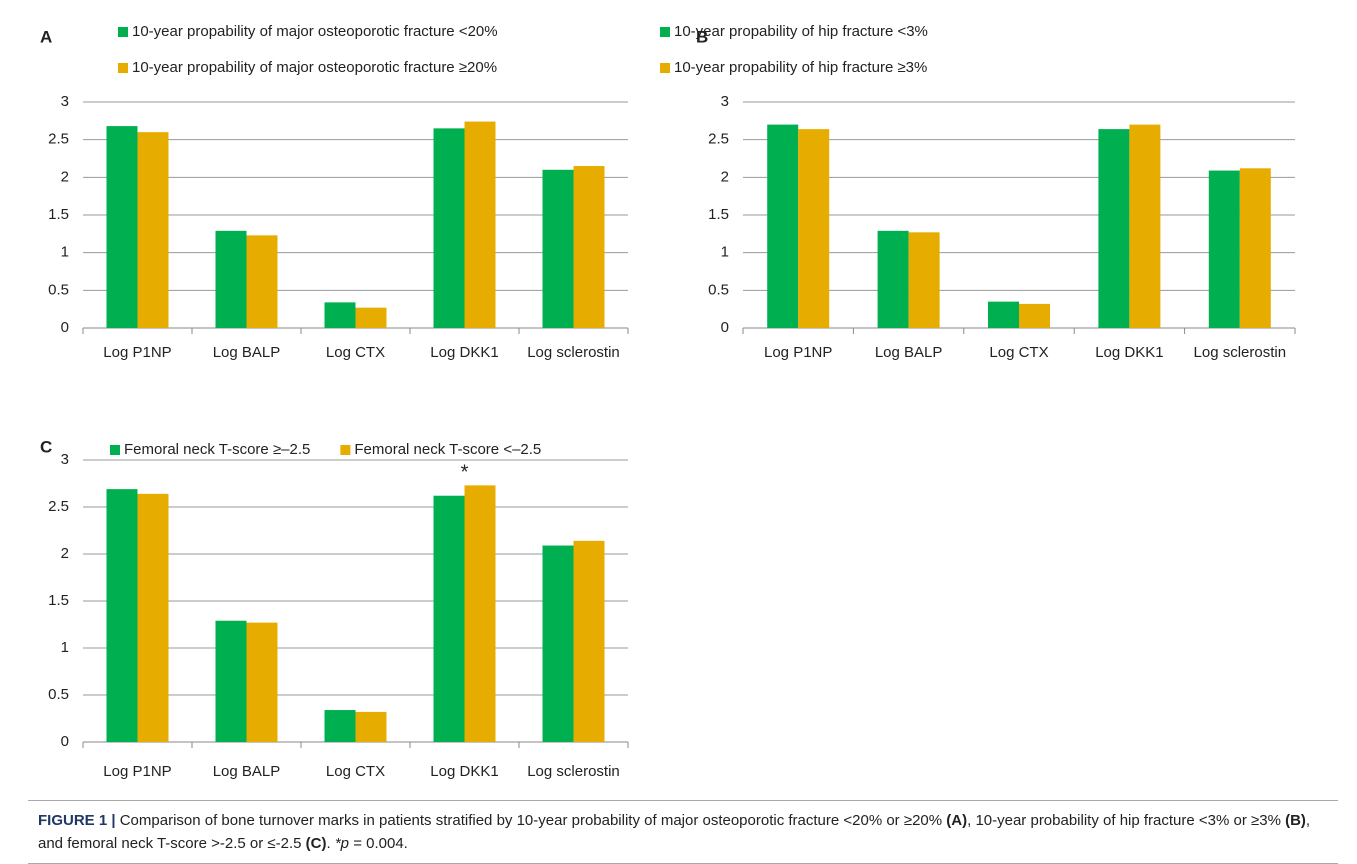 Image resolution: width=1357 pixels, height=864 pixels. What do you see at coordinates (46, 36) in the screenshot?
I see `panel-label: A` at bounding box center [46, 36].